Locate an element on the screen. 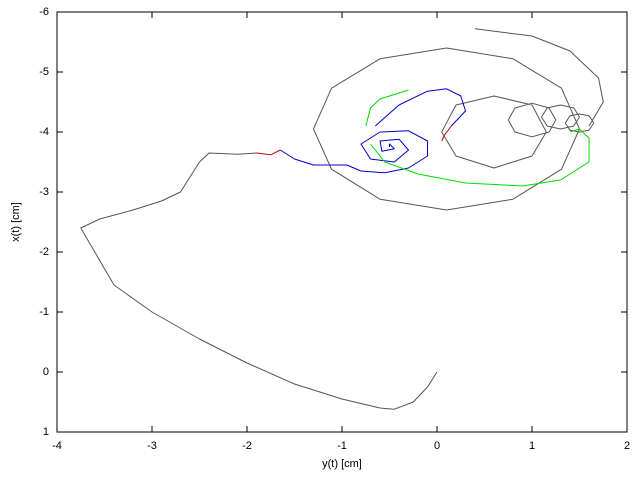  x-tick-label: -1 is located at coordinates (342, 446).